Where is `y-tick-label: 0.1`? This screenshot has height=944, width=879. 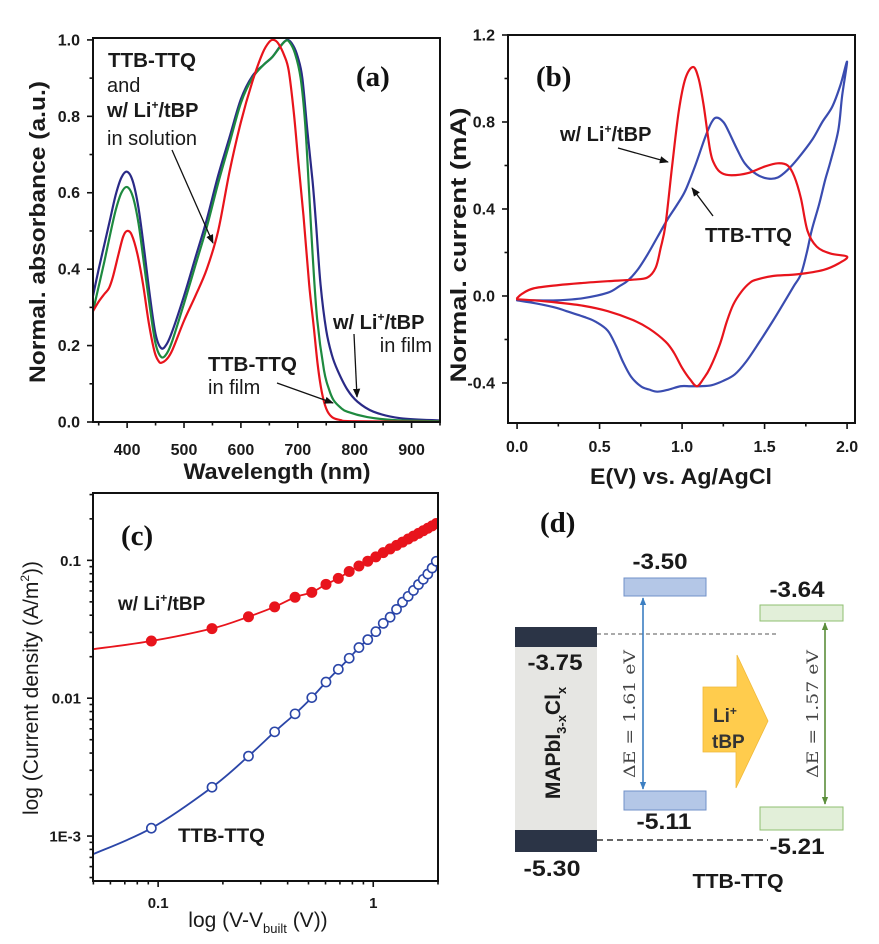 y-tick-label: 0.1 is located at coordinates (70, 561).